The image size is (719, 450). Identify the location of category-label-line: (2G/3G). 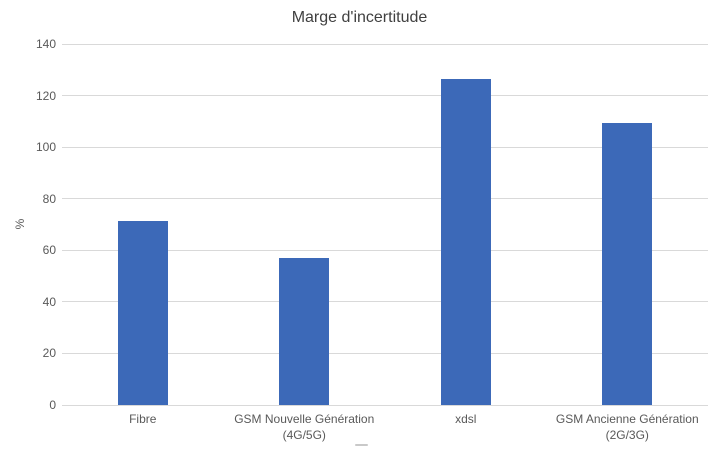
(627, 435).